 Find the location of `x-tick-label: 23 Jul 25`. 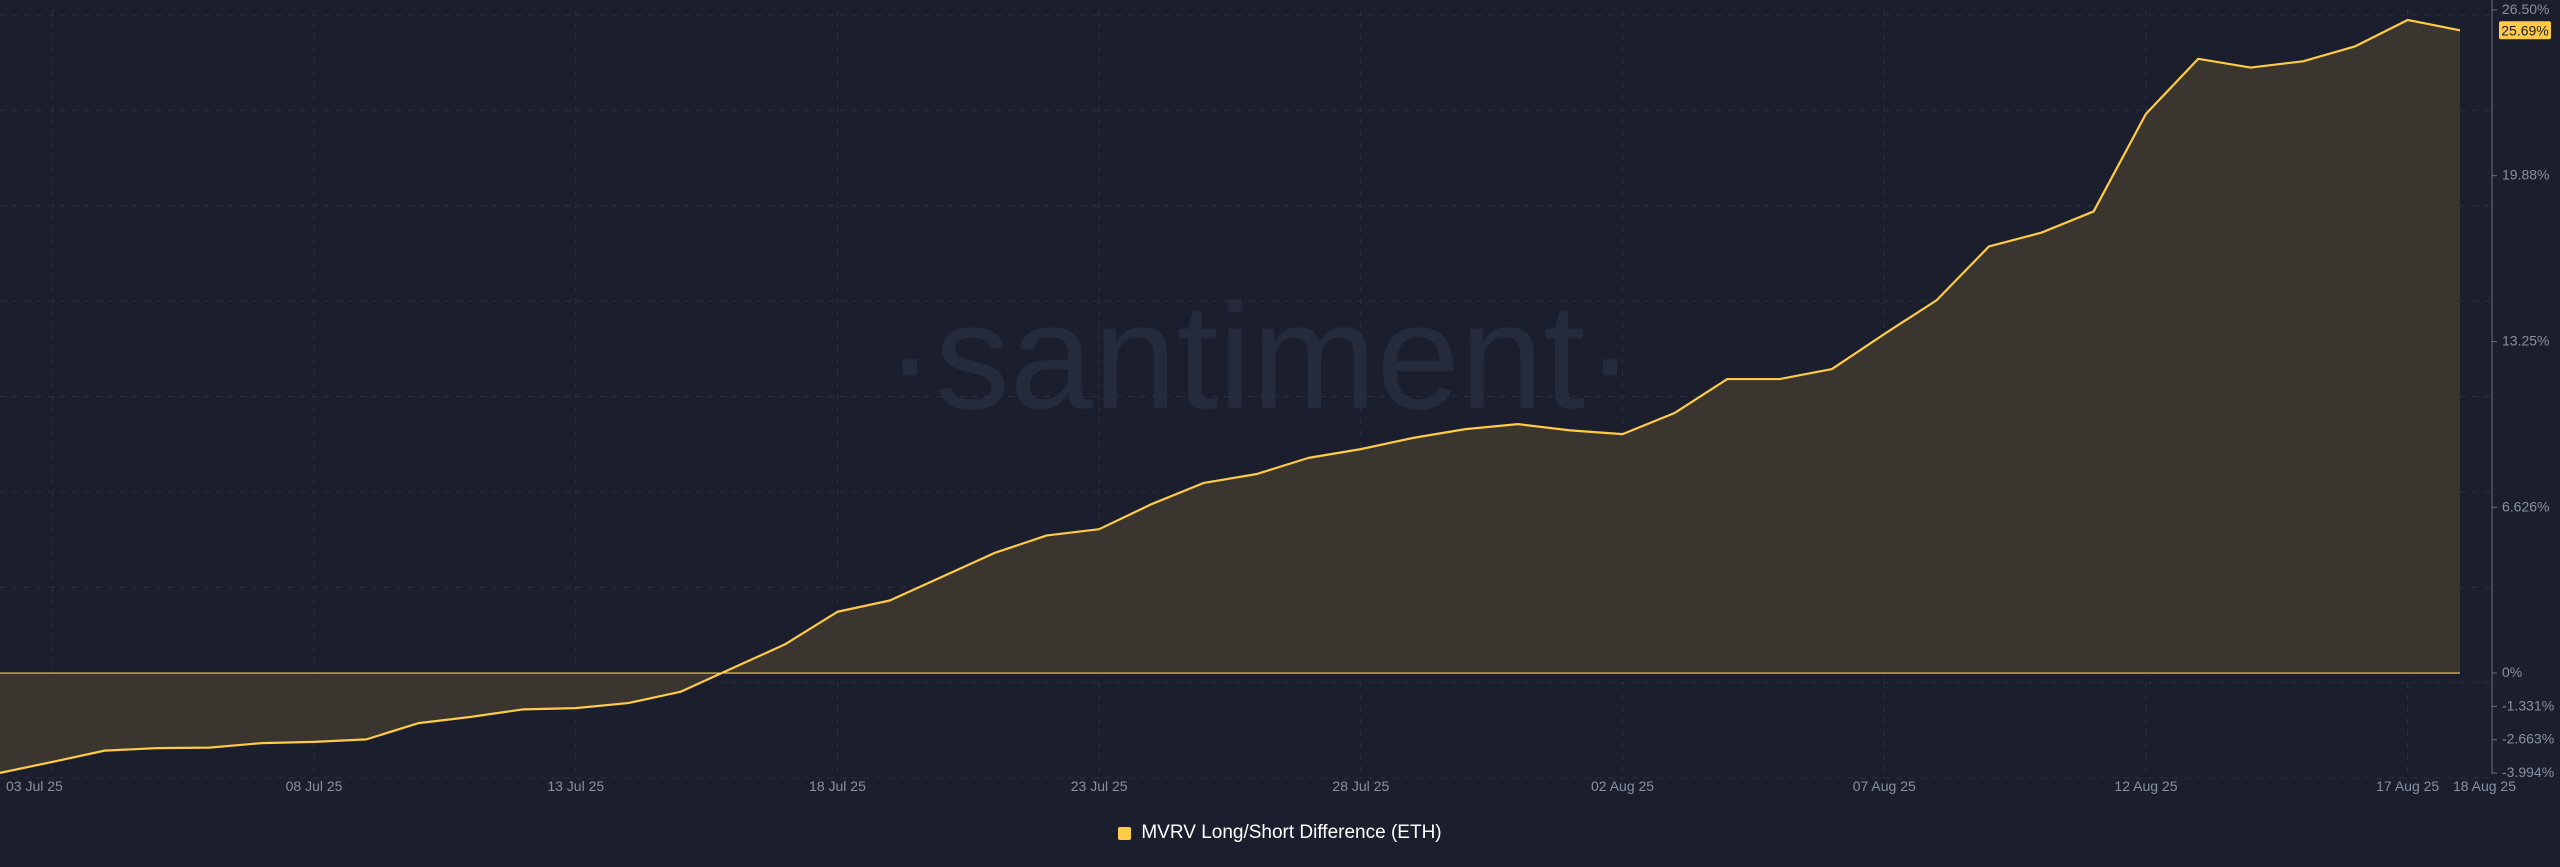

x-tick-label: 23 Jul 25 is located at coordinates (1099, 786).